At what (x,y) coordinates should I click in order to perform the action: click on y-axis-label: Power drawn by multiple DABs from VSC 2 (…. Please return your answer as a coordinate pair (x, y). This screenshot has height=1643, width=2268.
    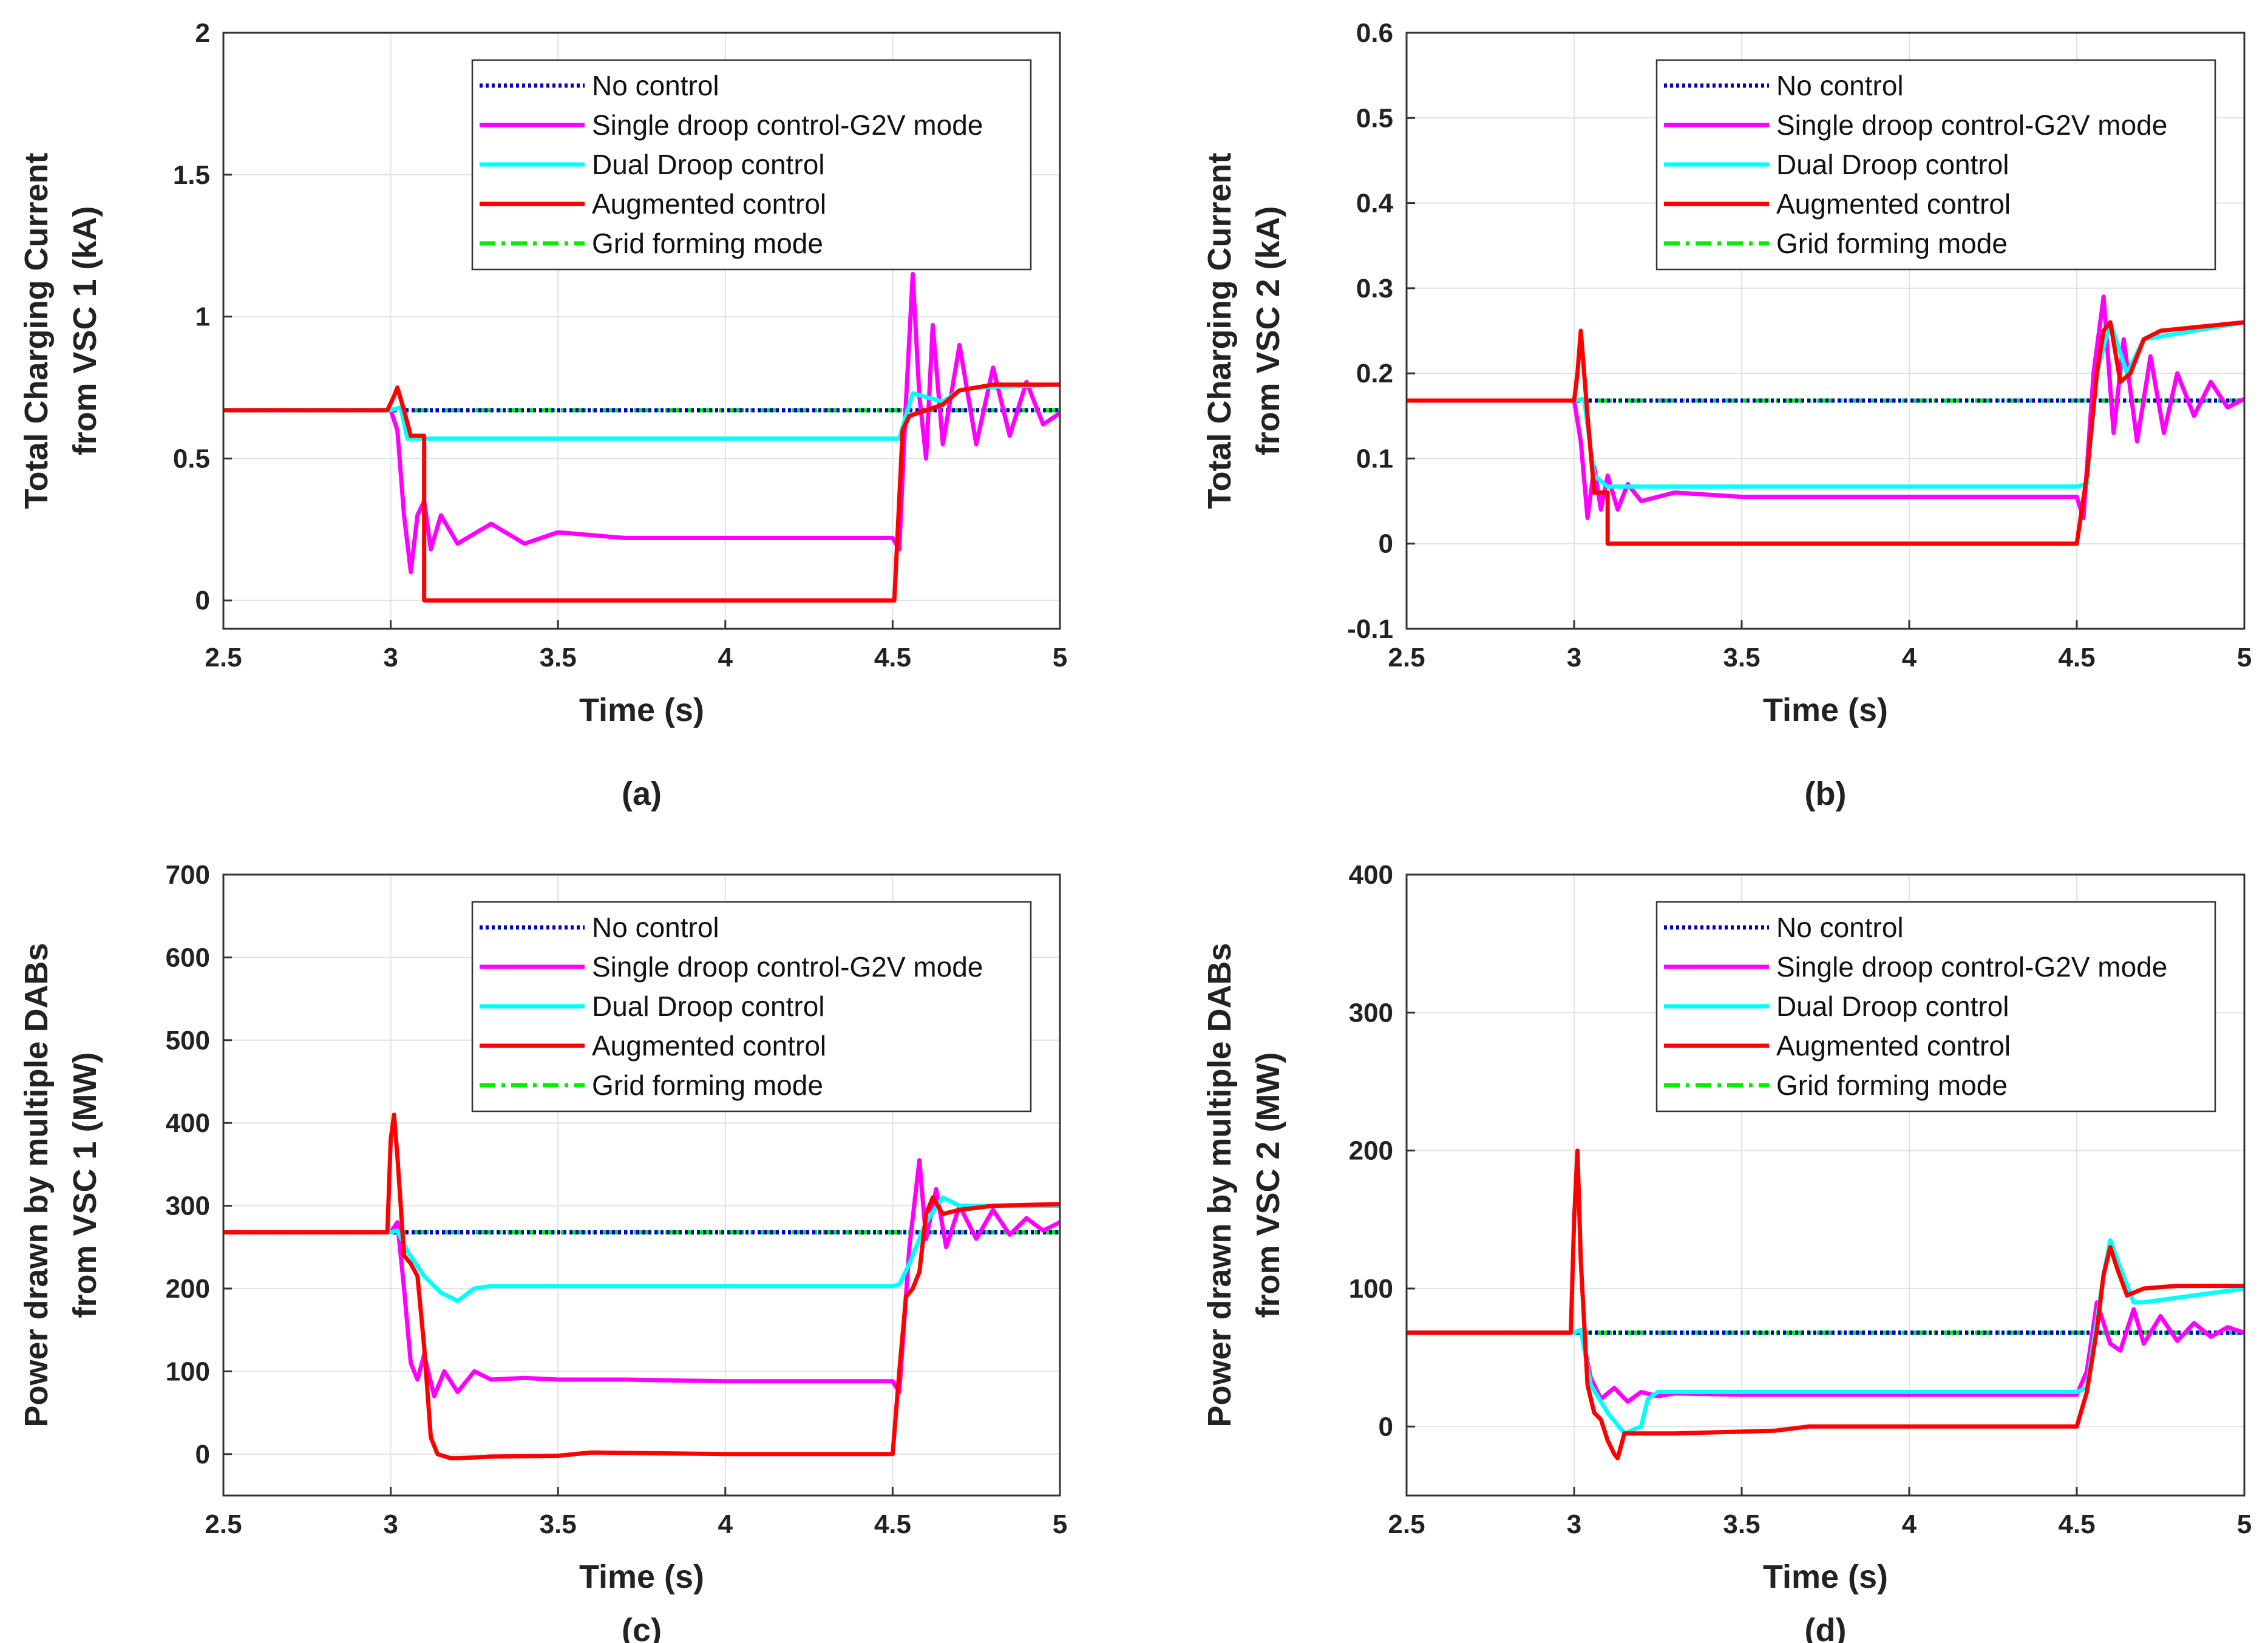
    Looking at the image, I should click on (1243, 1185).